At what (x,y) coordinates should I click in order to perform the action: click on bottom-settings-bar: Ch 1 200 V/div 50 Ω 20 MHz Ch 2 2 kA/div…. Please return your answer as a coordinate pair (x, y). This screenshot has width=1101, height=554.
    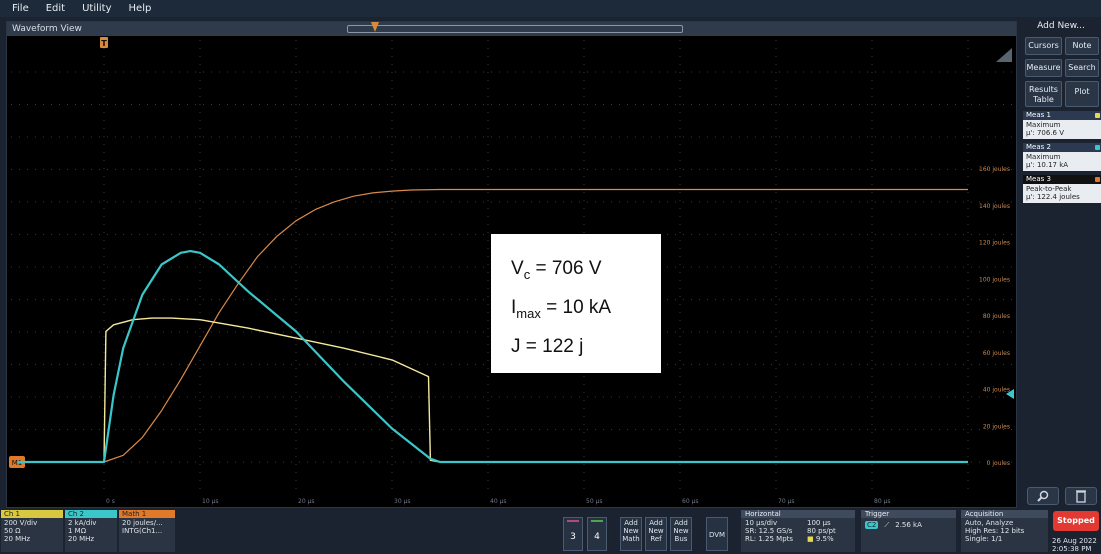
    Looking at the image, I should click on (550, 531).